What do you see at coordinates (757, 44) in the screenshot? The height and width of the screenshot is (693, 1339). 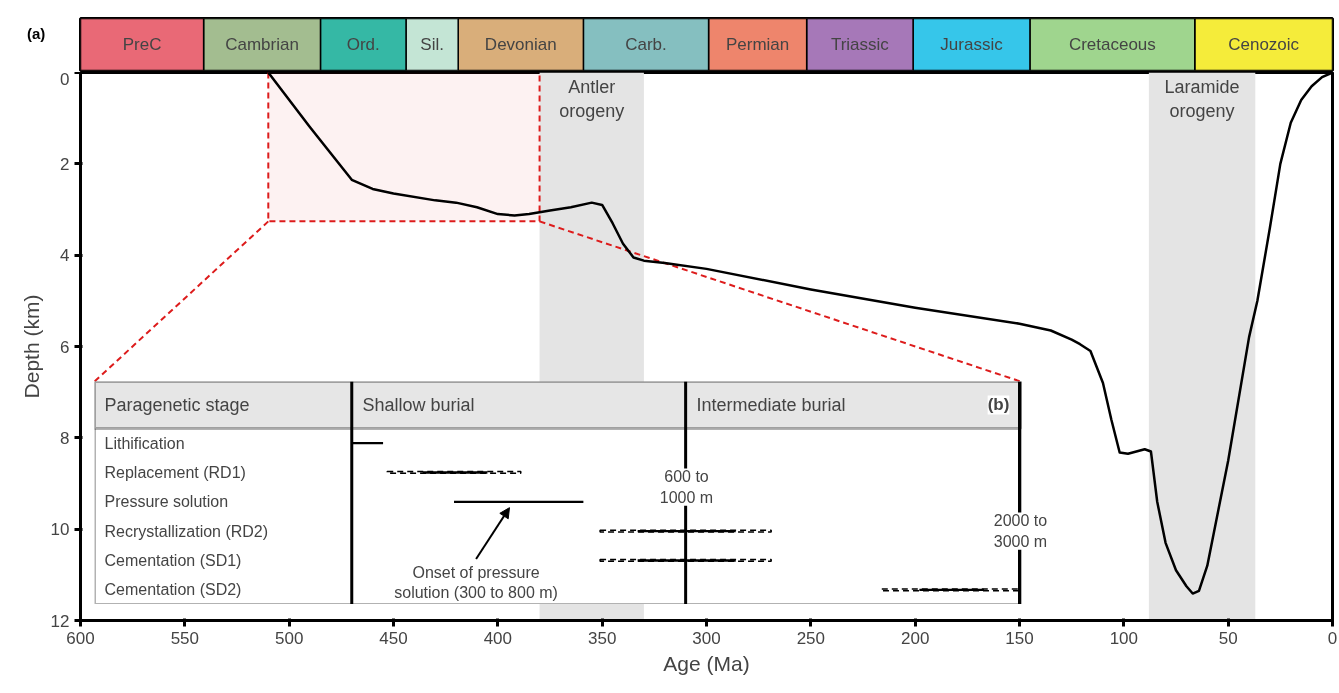 I see `series-label: Permian` at bounding box center [757, 44].